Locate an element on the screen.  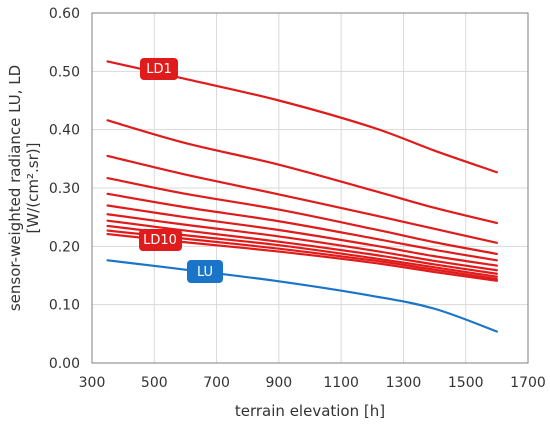
y-tick-labels: 0.00 0.10 0.20 0.30 0.40 0.50 0.60 is located at coordinates (64, 189).